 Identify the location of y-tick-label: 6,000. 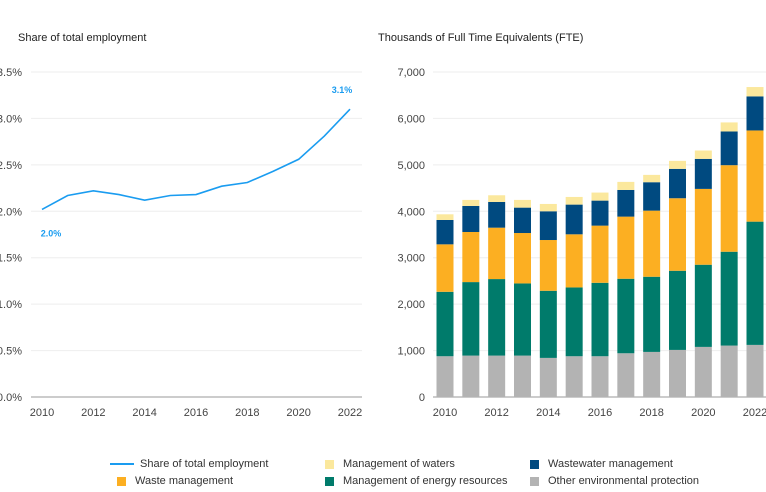
(411, 119).